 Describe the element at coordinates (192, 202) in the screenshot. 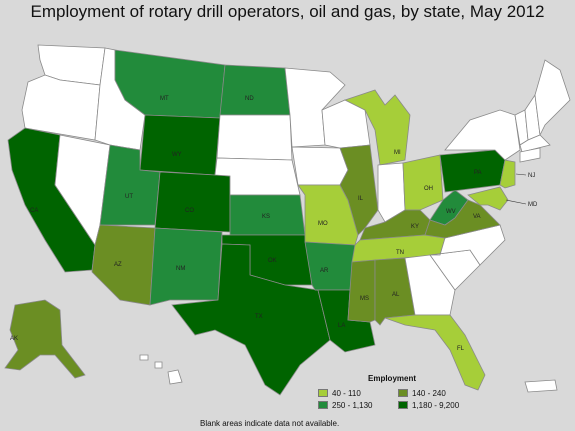

I see `state-CO` at that location.